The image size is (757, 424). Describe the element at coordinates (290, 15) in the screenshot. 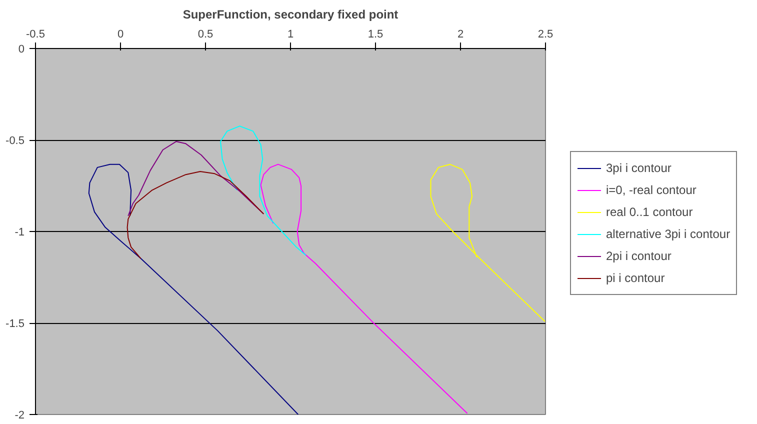

I see `chart-title: SuperFunction, secondary fixed point` at that location.